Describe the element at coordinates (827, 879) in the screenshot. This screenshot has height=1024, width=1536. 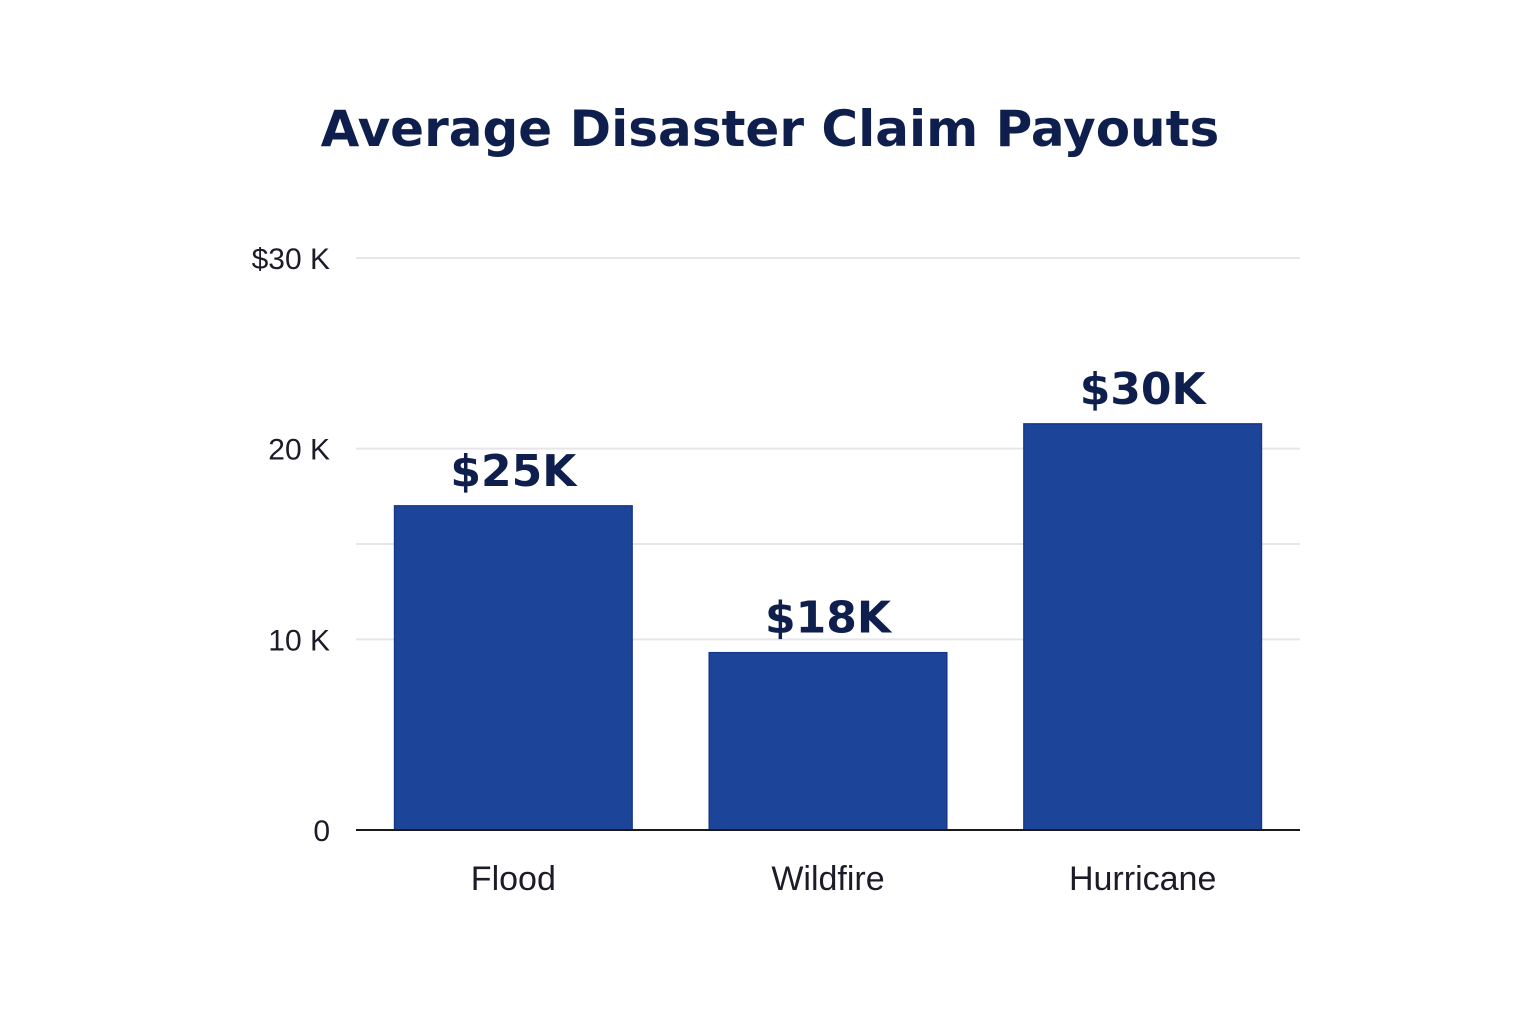
I see `category-label: Wildfire` at that location.